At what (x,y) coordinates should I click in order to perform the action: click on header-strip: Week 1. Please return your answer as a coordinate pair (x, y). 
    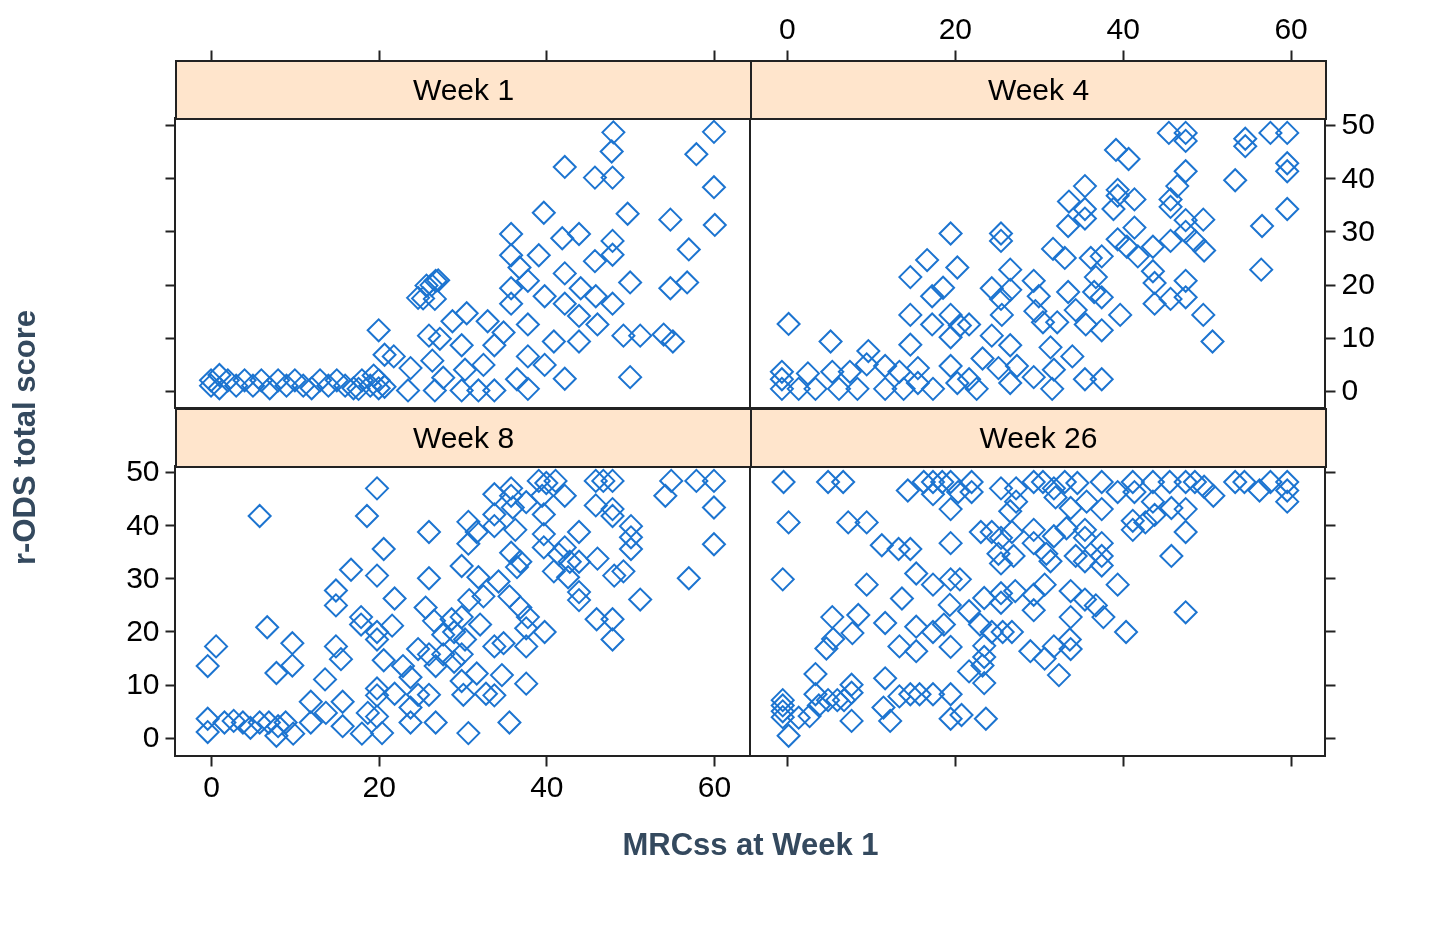
    Looking at the image, I should click on (463, 90).